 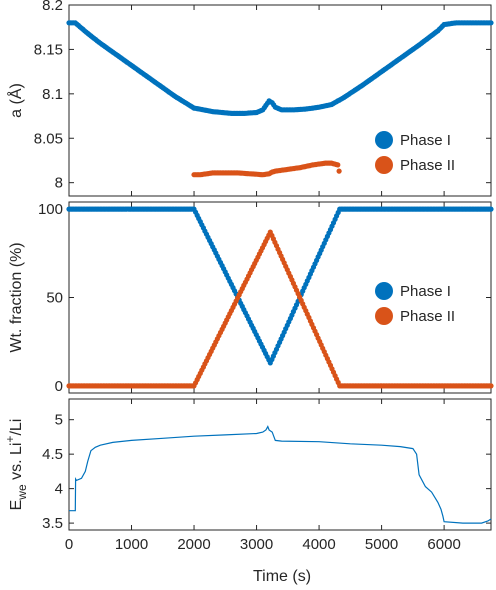 I want to click on x-tick-label: 6000, so click(x=443, y=544).